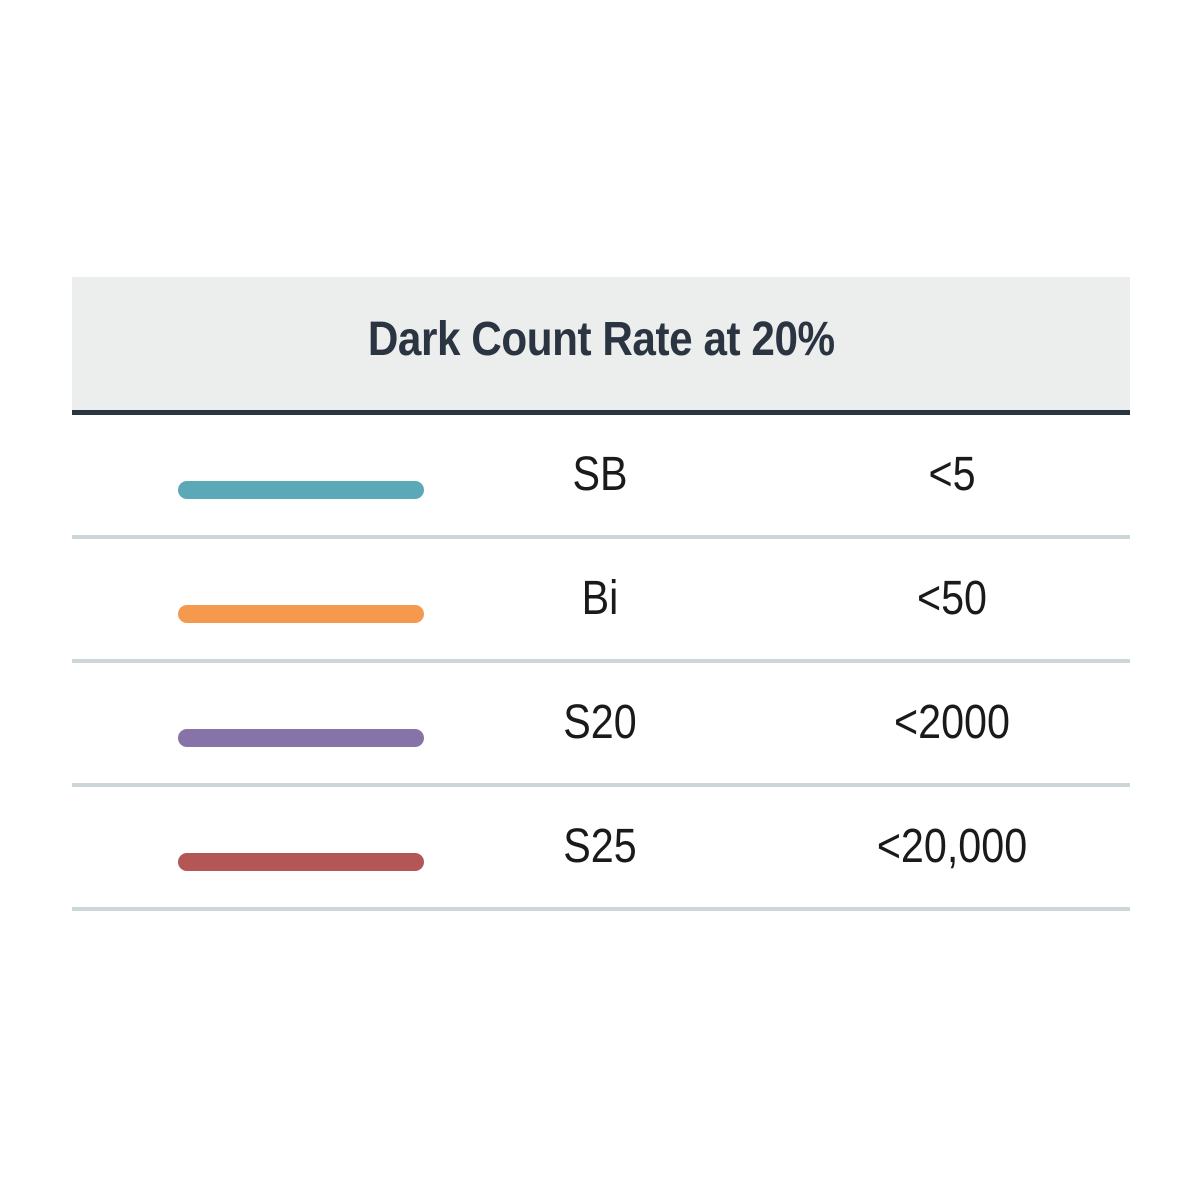 This screenshot has height=1200, width=1200. I want to click on rate-cell: <2000, so click(952, 723).